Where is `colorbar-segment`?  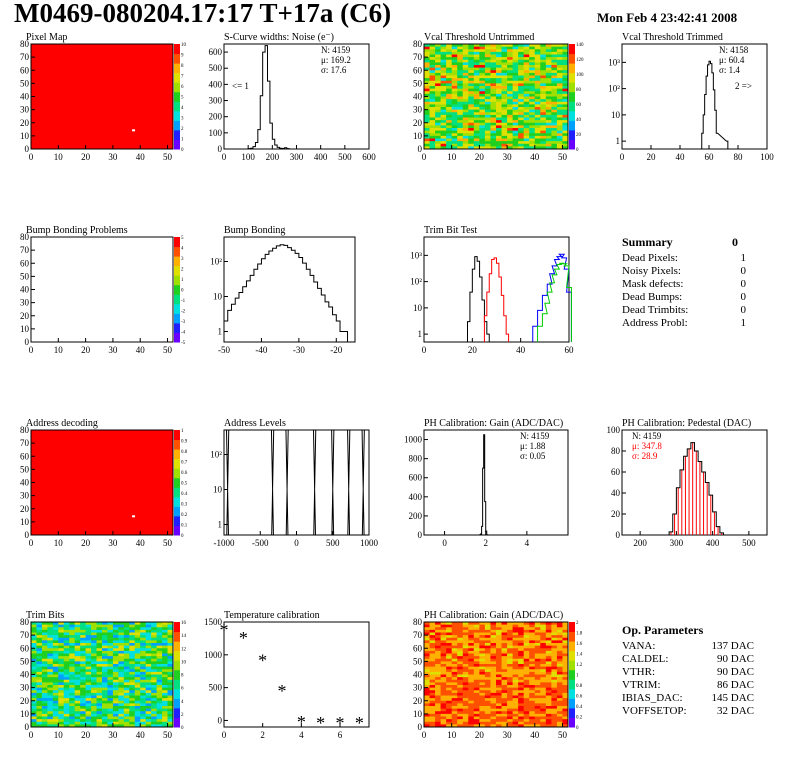
colorbar-segment is located at coordinates (177, 454).